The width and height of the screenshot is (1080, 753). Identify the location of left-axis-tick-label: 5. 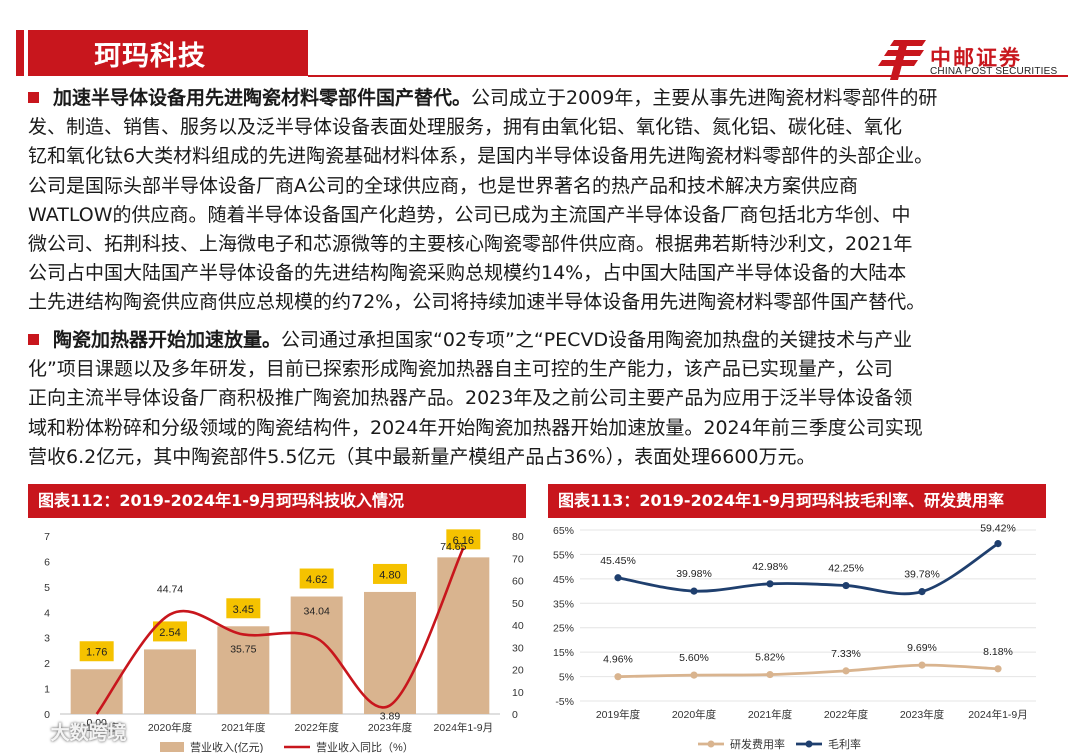
(47, 588).